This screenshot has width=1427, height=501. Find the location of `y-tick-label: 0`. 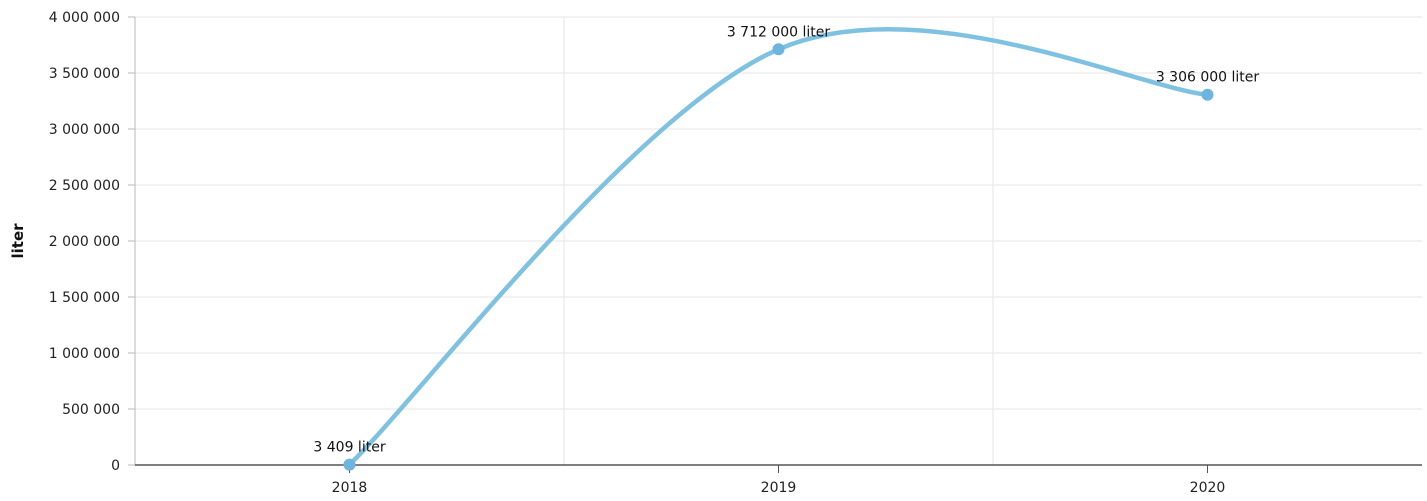

y-tick-label: 0 is located at coordinates (115, 466).